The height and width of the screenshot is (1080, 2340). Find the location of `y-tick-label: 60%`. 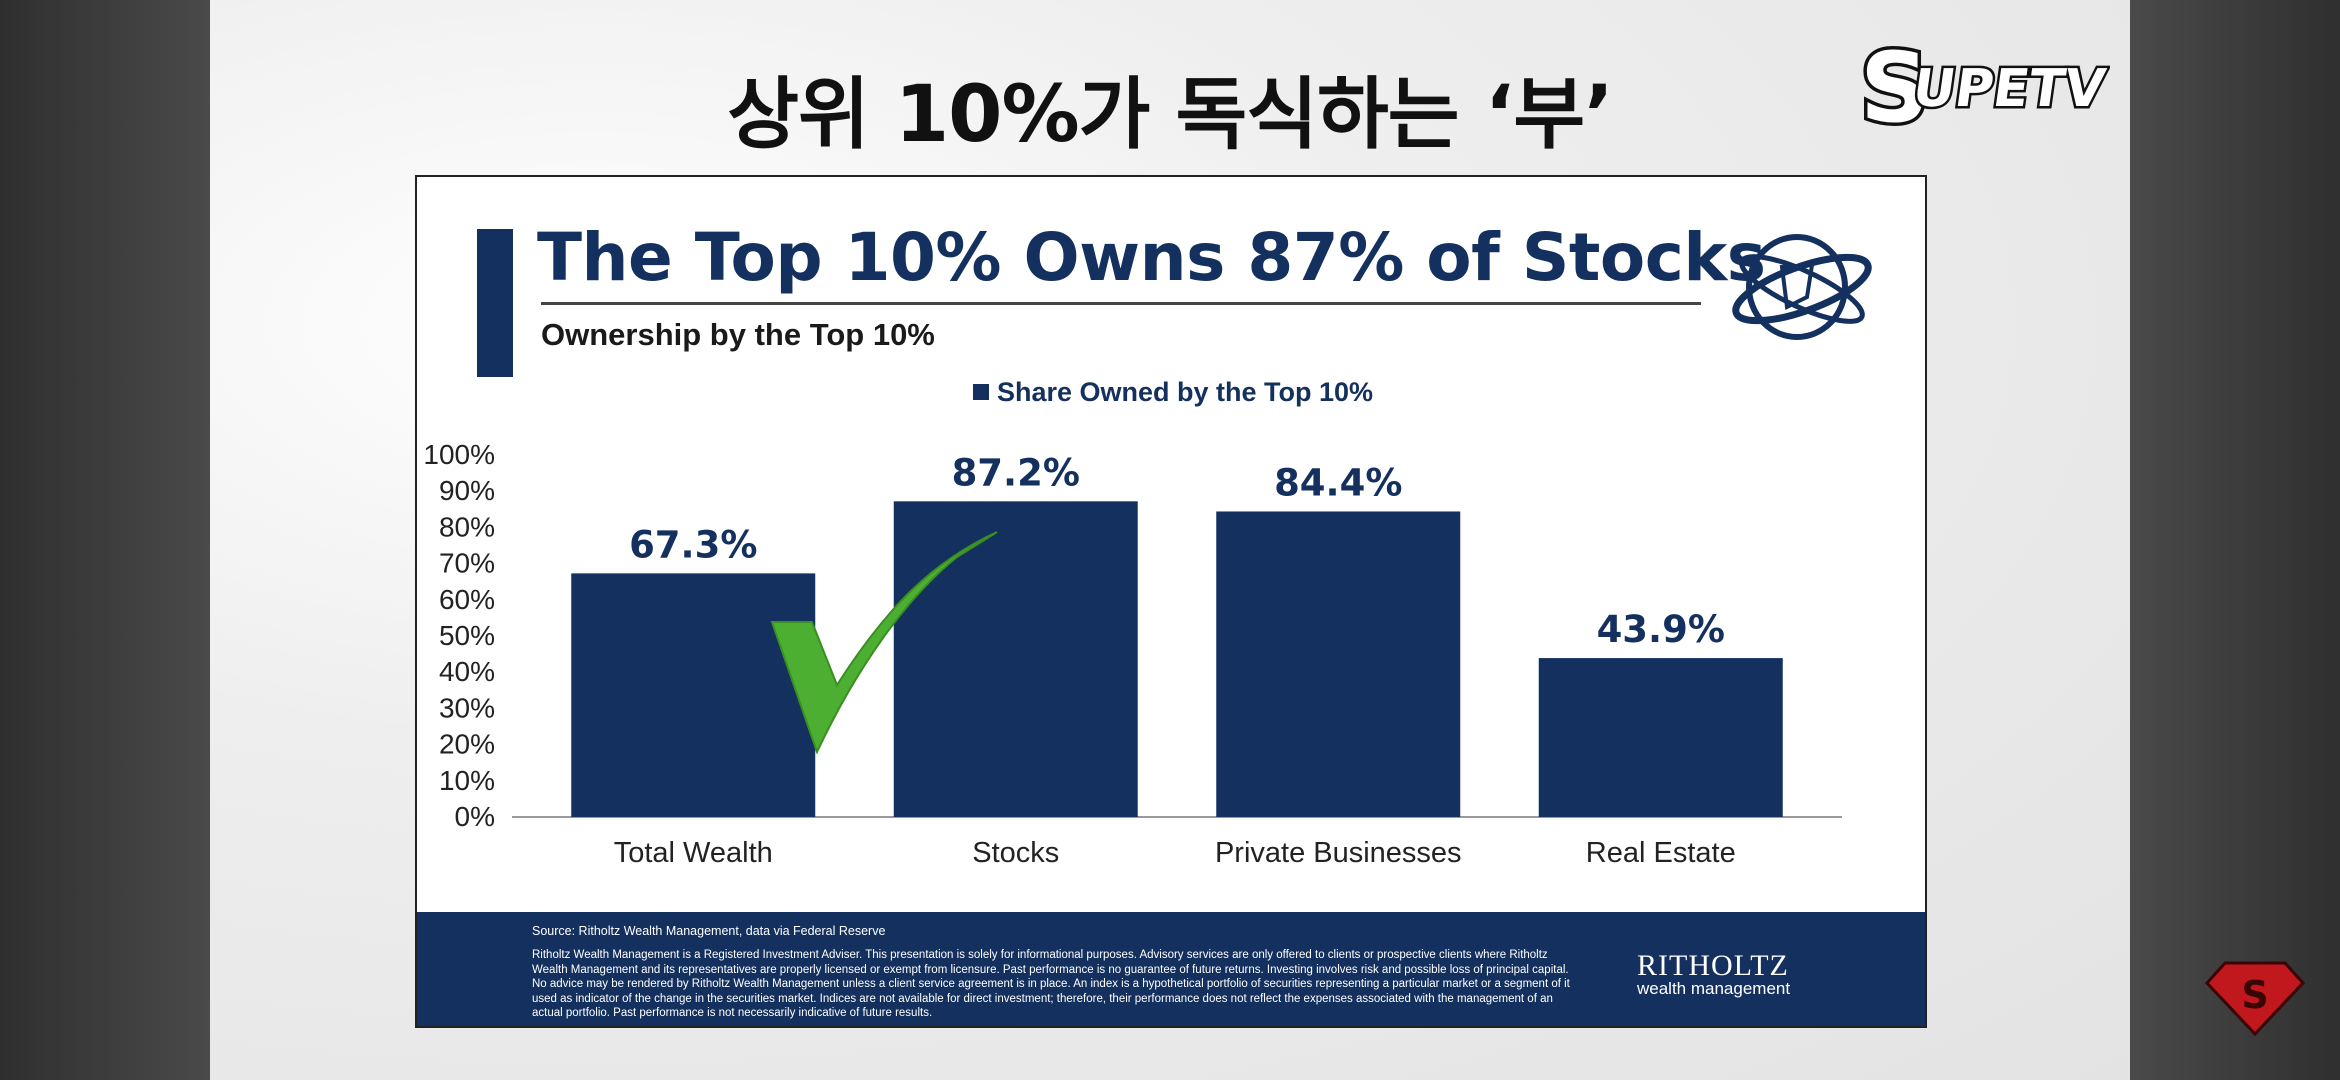

y-tick-label: 60% is located at coordinates (467, 599).